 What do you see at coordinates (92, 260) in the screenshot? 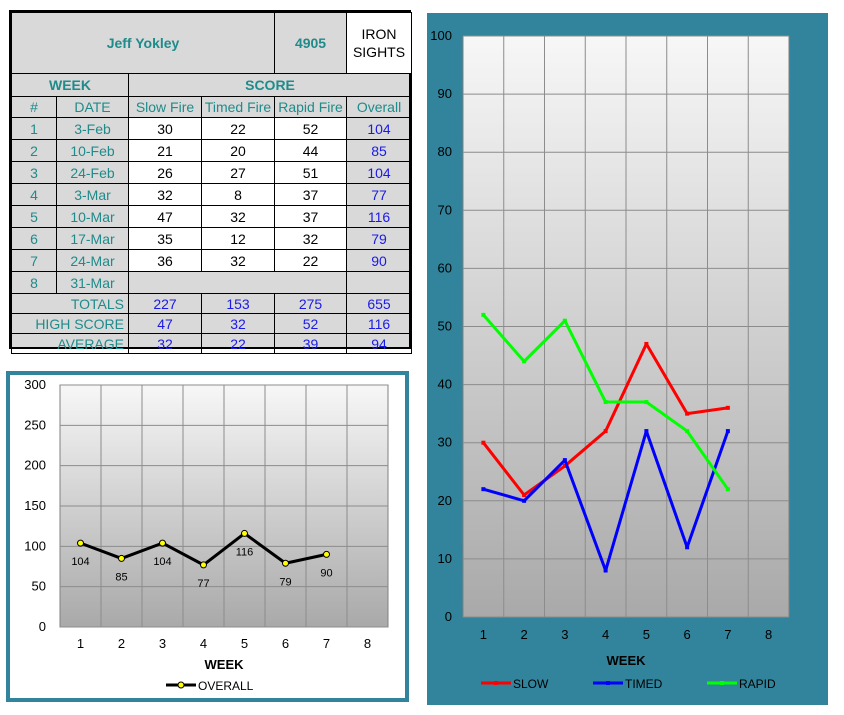
I see `row-date: 24-Mar` at bounding box center [92, 260].